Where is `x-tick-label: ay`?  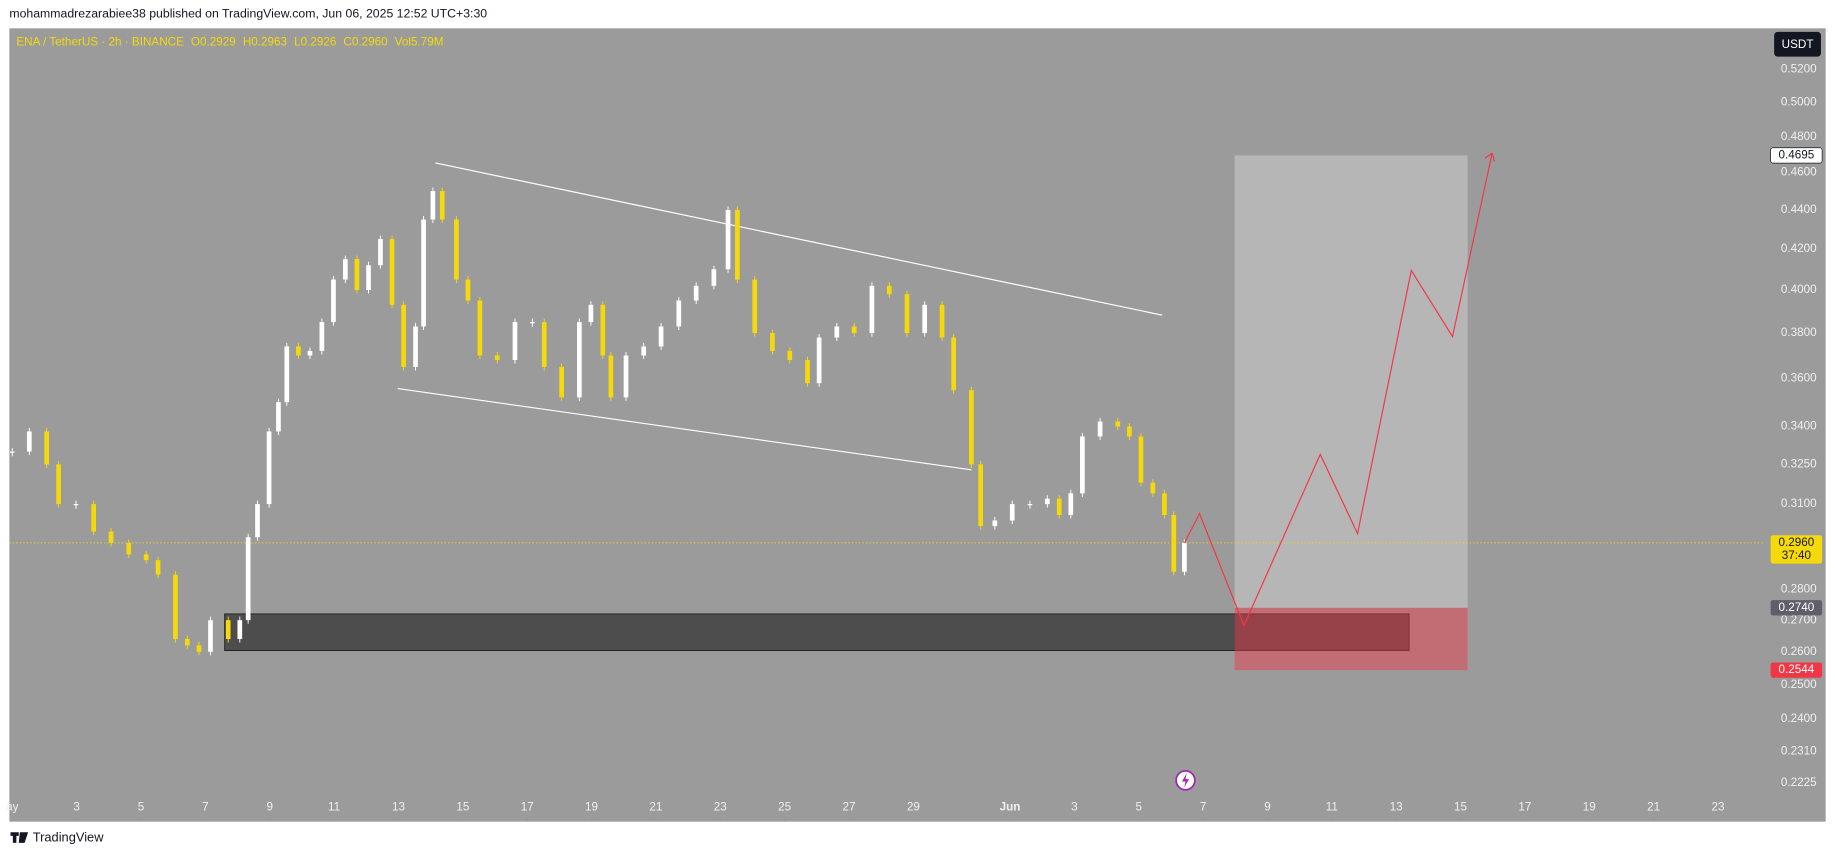 x-tick-label: ay is located at coordinates (12, 807).